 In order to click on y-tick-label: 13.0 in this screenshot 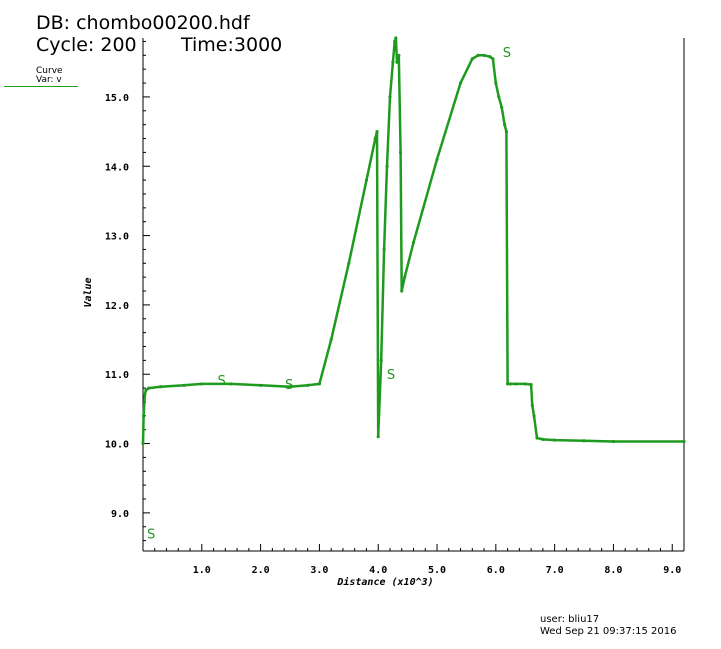, I will do `click(117, 237)`.